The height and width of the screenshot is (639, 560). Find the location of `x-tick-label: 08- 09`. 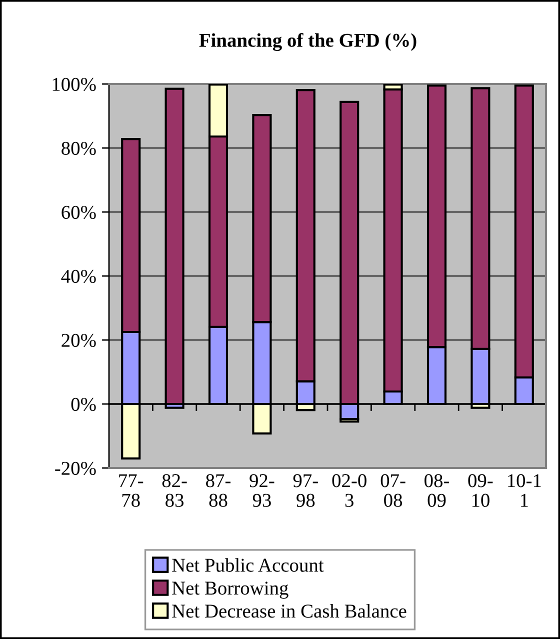

x-tick-label: 08- 09 is located at coordinates (437, 490).